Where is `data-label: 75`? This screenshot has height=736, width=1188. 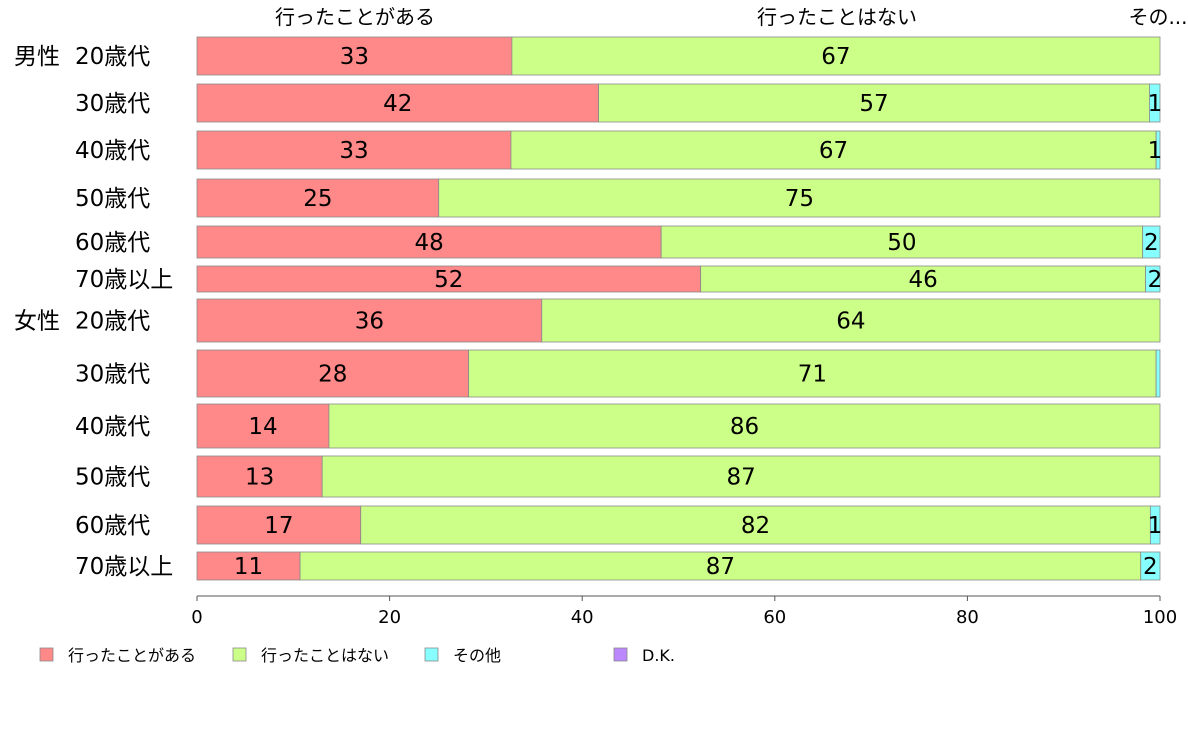 data-label: 75 is located at coordinates (799, 199).